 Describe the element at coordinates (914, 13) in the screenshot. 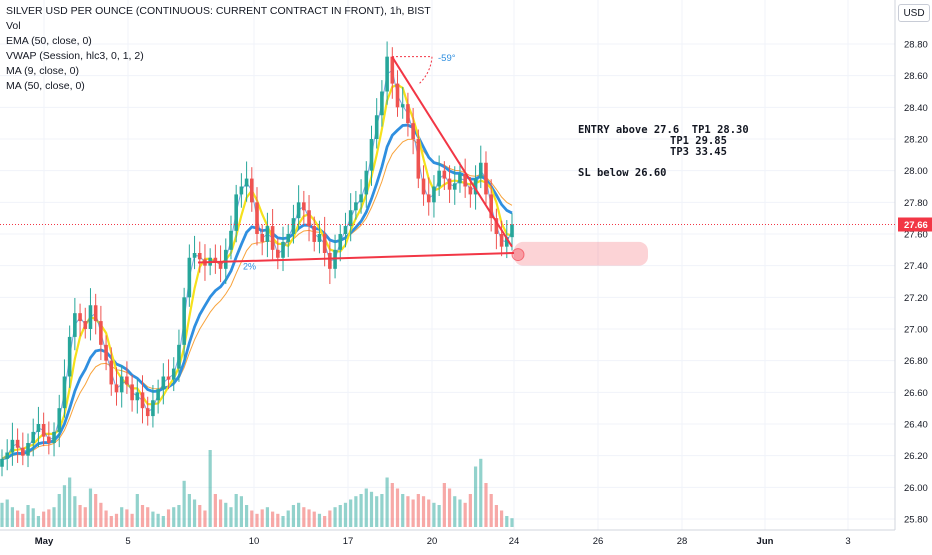

I see `currency-badge: USD` at that location.